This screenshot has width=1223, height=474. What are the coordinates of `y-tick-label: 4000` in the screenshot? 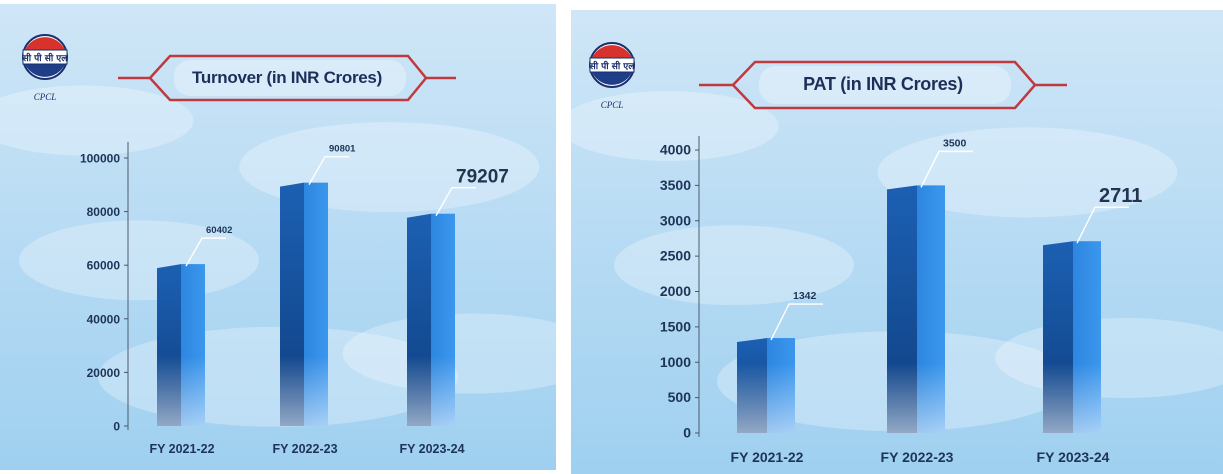 It's located at (675, 150).